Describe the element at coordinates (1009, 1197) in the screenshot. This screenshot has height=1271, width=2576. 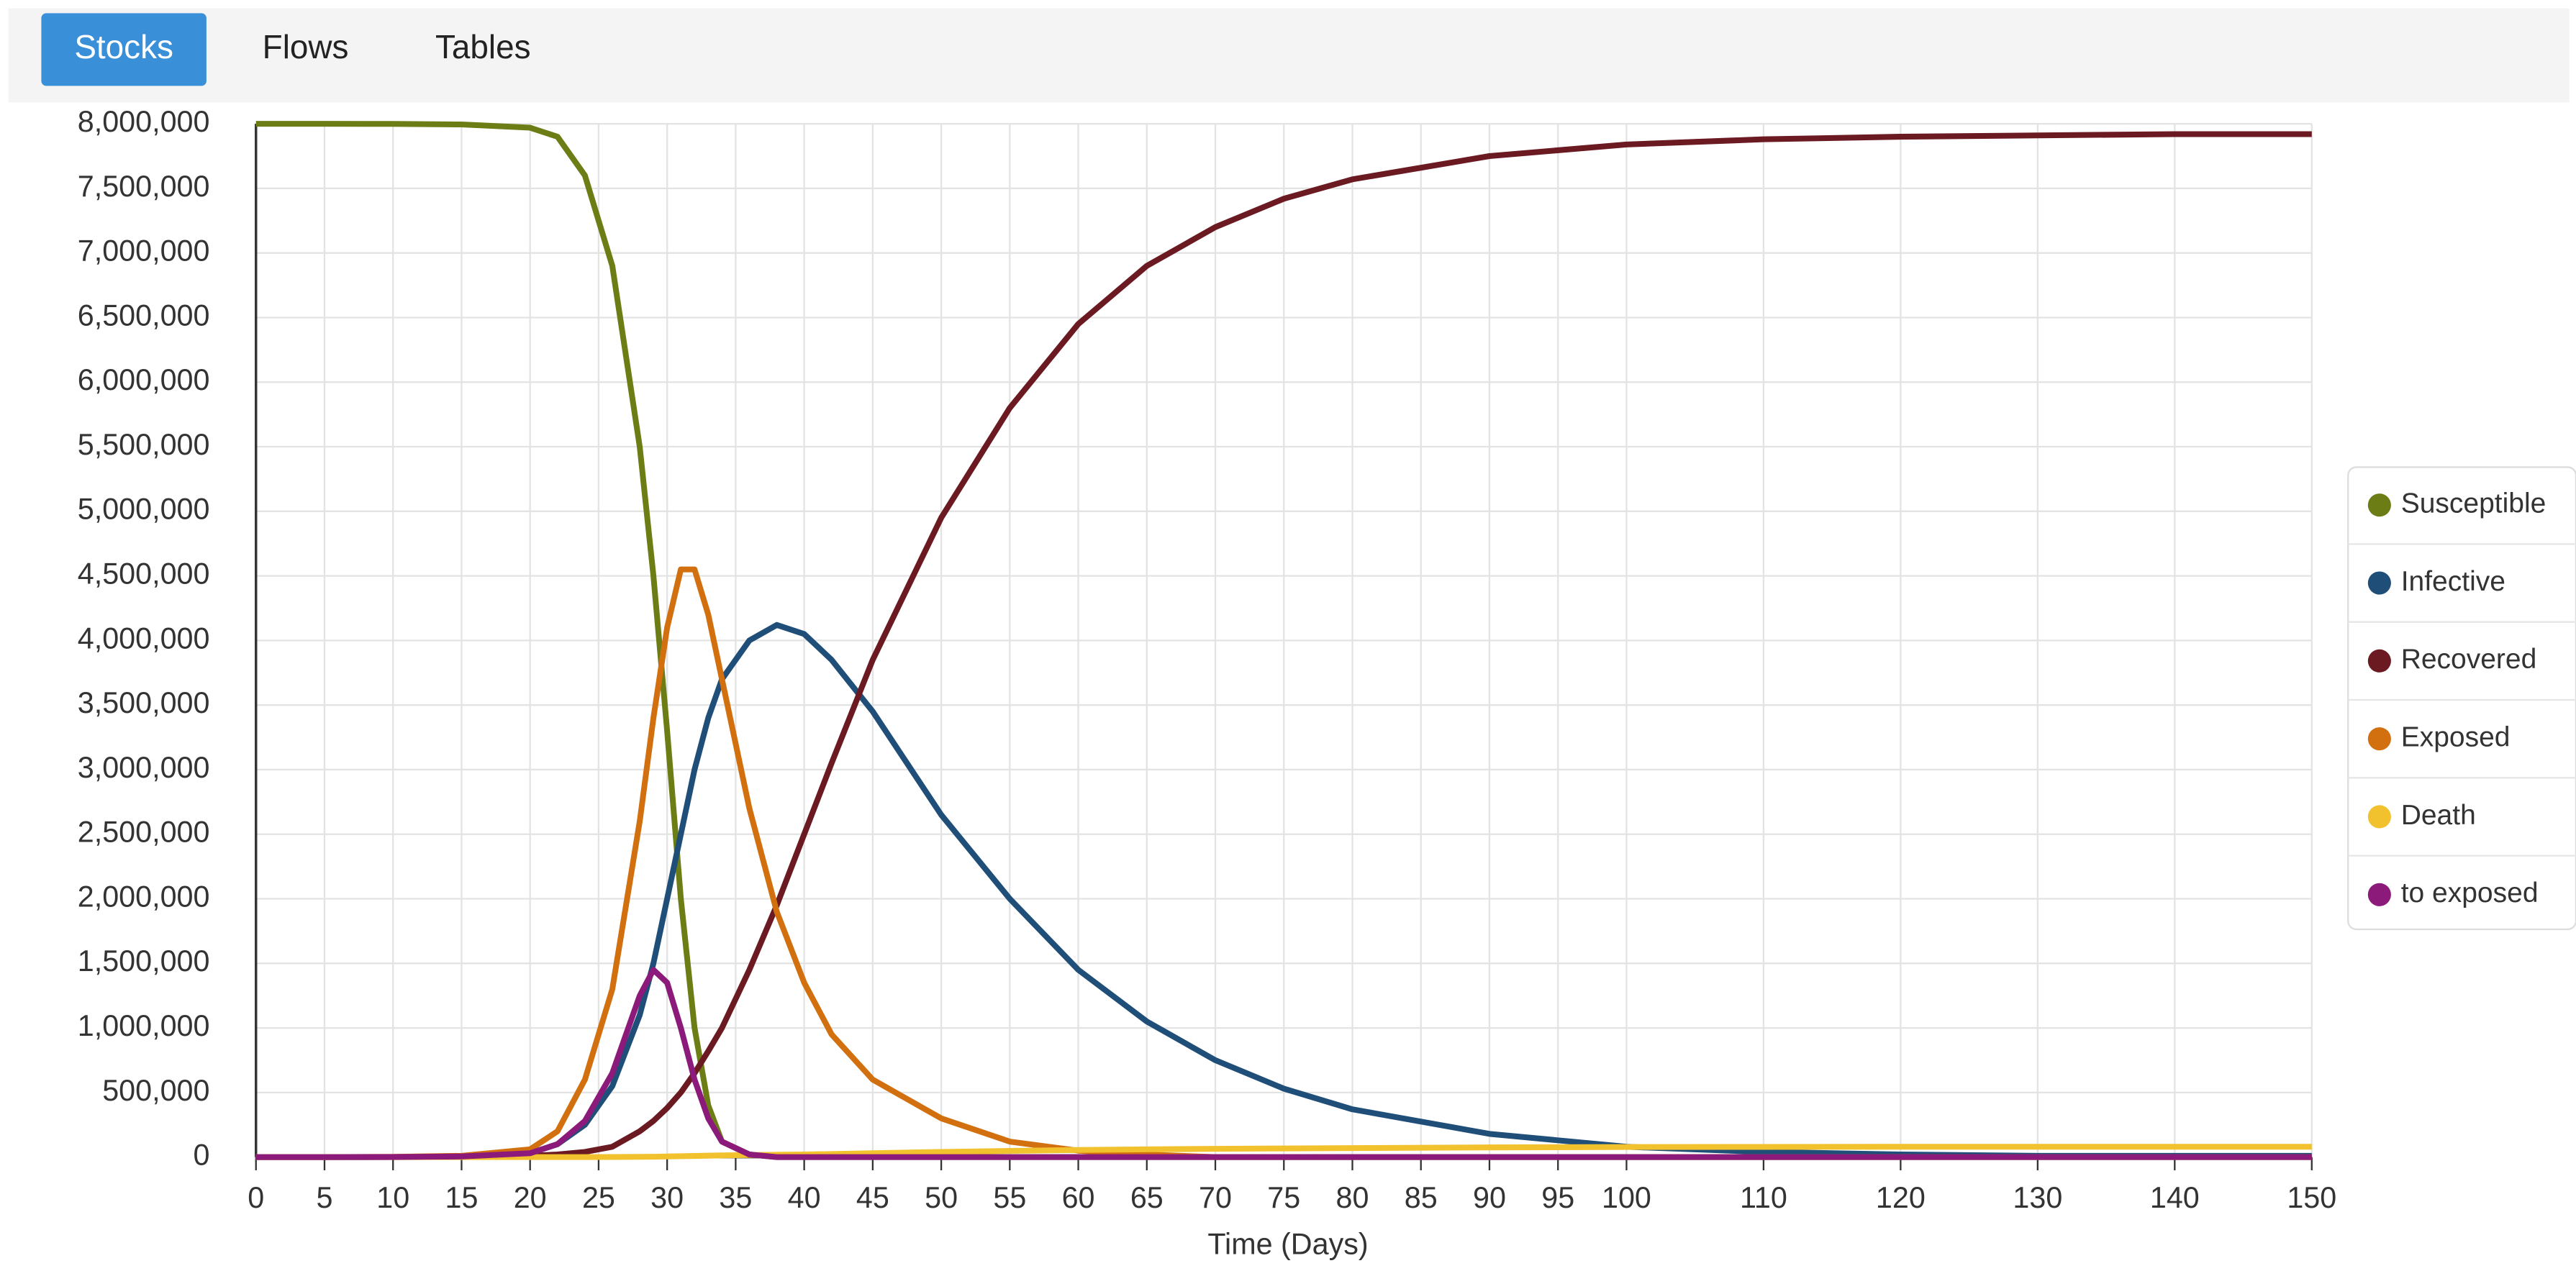
I see `x-tick-label: 55` at that location.